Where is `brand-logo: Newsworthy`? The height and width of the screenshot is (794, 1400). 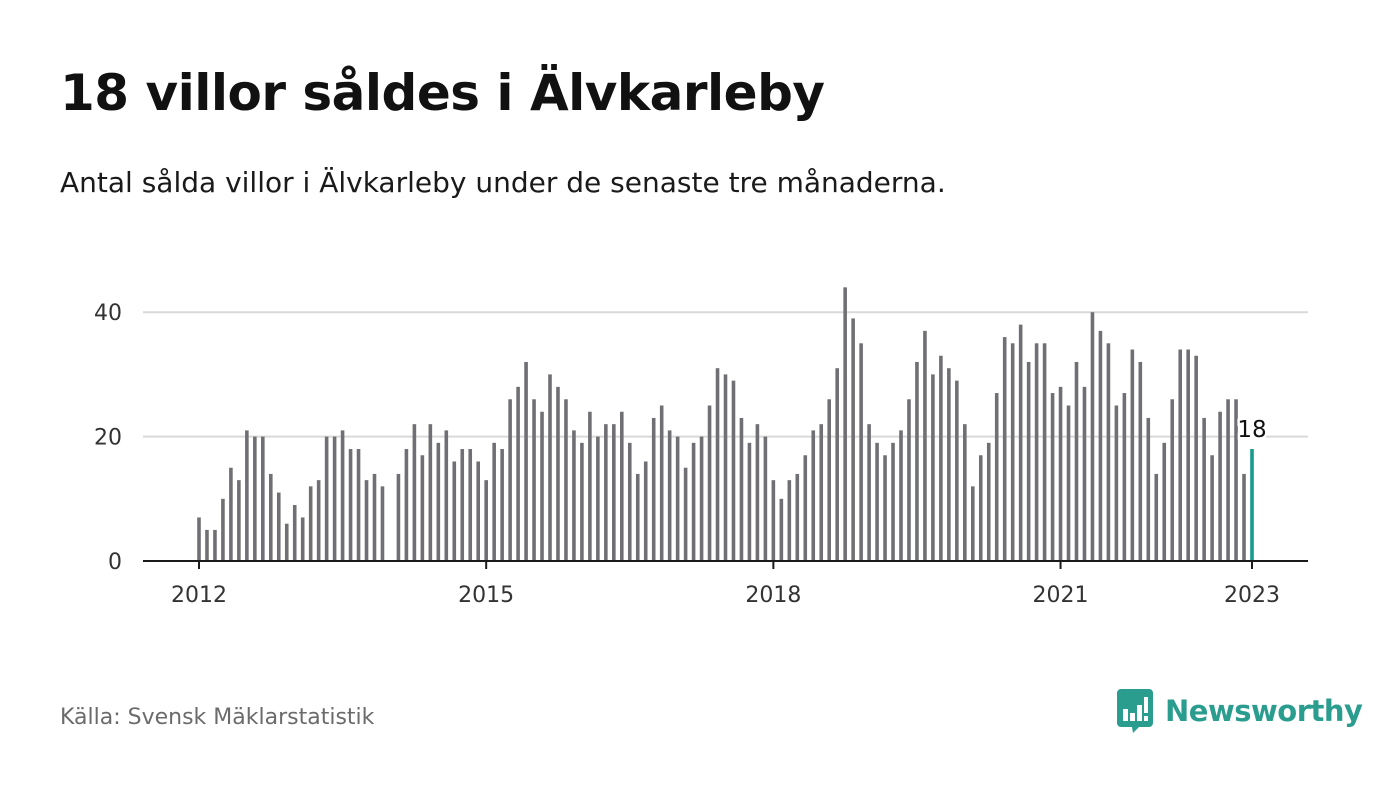 brand-logo: Newsworthy is located at coordinates (1240, 711).